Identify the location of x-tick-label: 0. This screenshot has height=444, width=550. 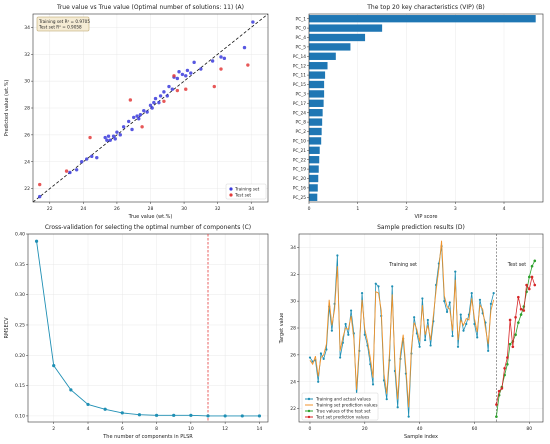
(310, 429).